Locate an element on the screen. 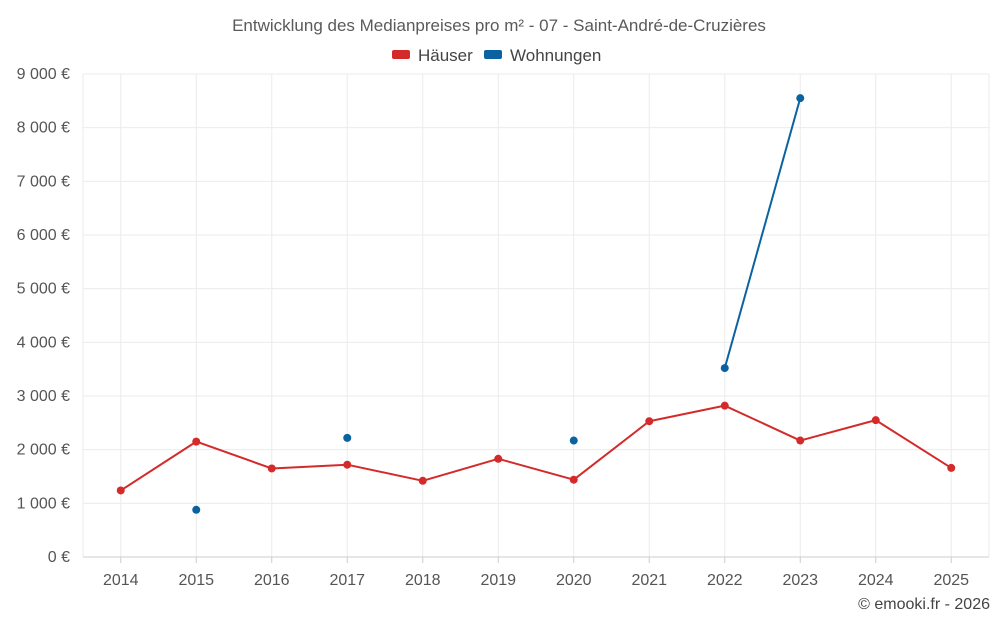 This screenshot has width=1000, height=625. x-tick-label: 2018 is located at coordinates (423, 580).